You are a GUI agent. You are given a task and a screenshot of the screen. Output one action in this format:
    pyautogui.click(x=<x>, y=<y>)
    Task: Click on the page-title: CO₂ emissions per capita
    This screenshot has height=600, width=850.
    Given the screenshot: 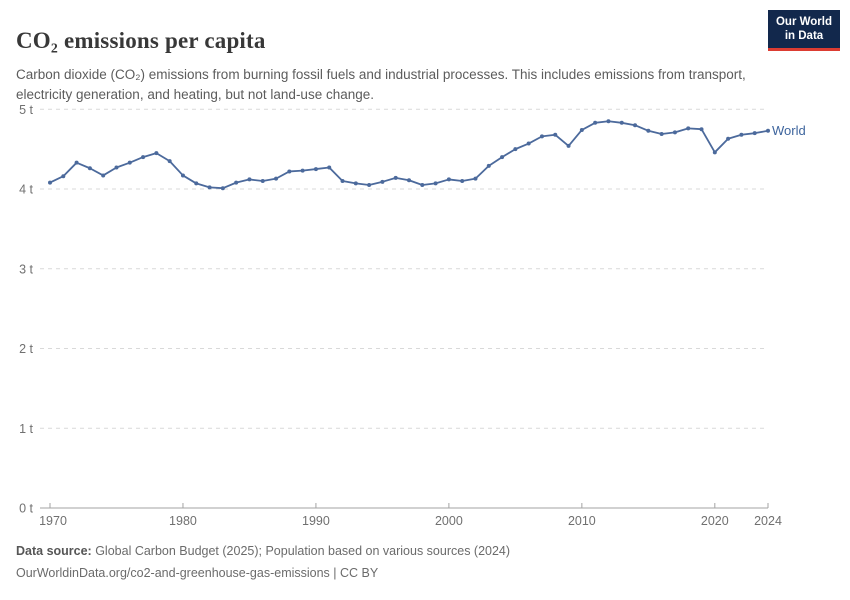 What is the action you would take?
    pyautogui.click(x=141, y=41)
    